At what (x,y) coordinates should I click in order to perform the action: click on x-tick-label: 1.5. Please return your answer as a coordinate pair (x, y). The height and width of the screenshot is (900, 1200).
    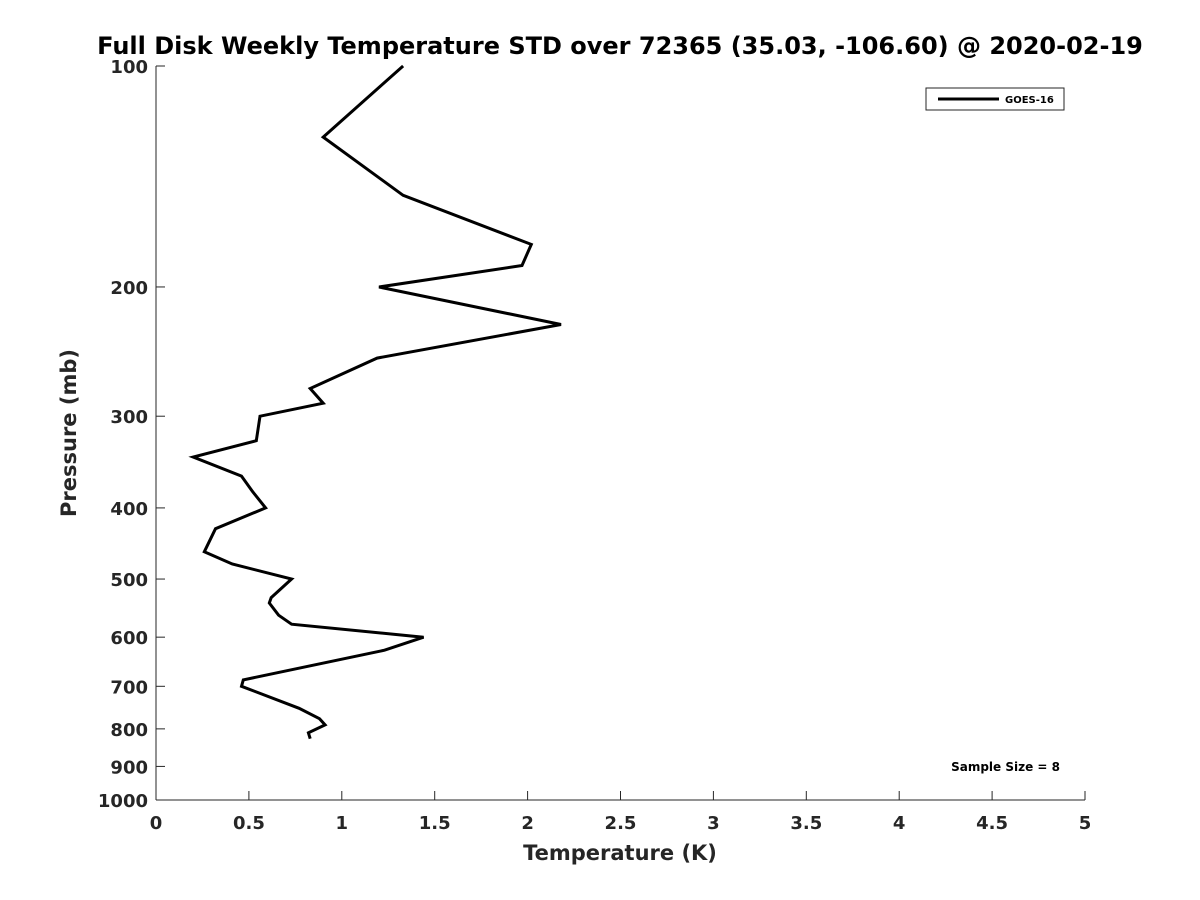
    Looking at the image, I should click on (435, 823).